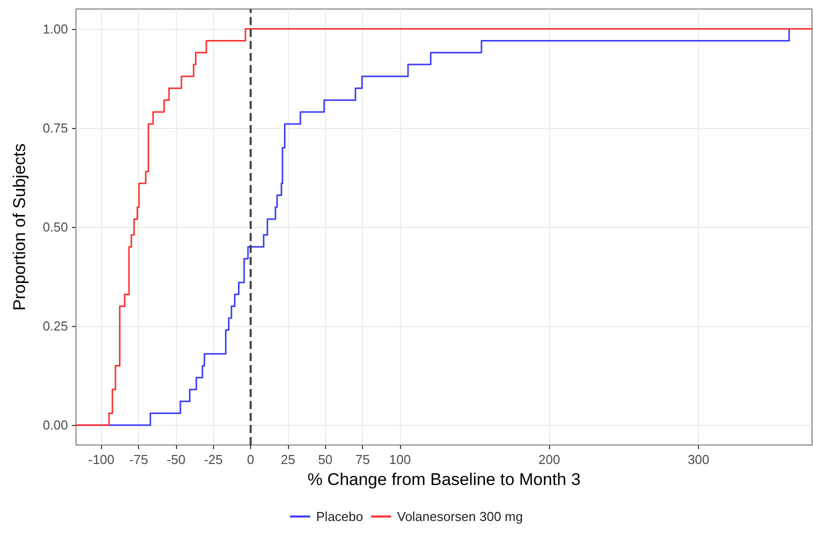 The image size is (813, 536). I want to click on x-tick-label: 50, so click(325, 459).